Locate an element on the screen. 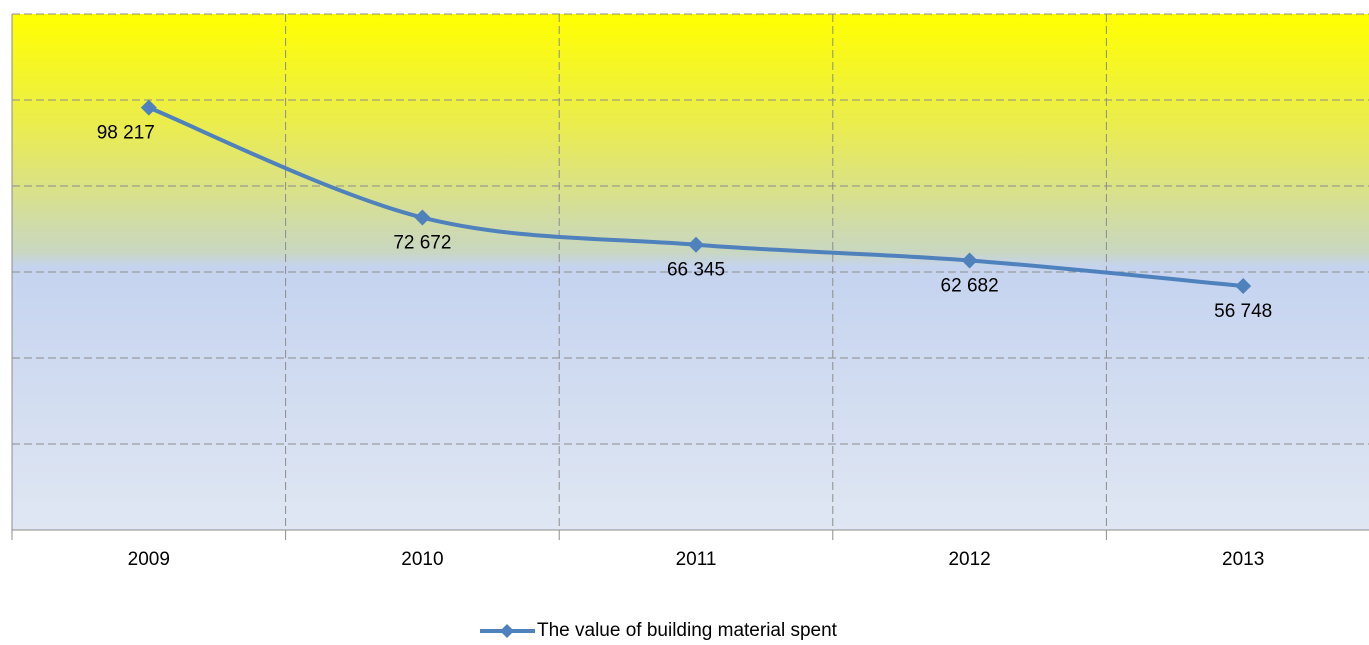  data-label: 98 217 is located at coordinates (126, 133).